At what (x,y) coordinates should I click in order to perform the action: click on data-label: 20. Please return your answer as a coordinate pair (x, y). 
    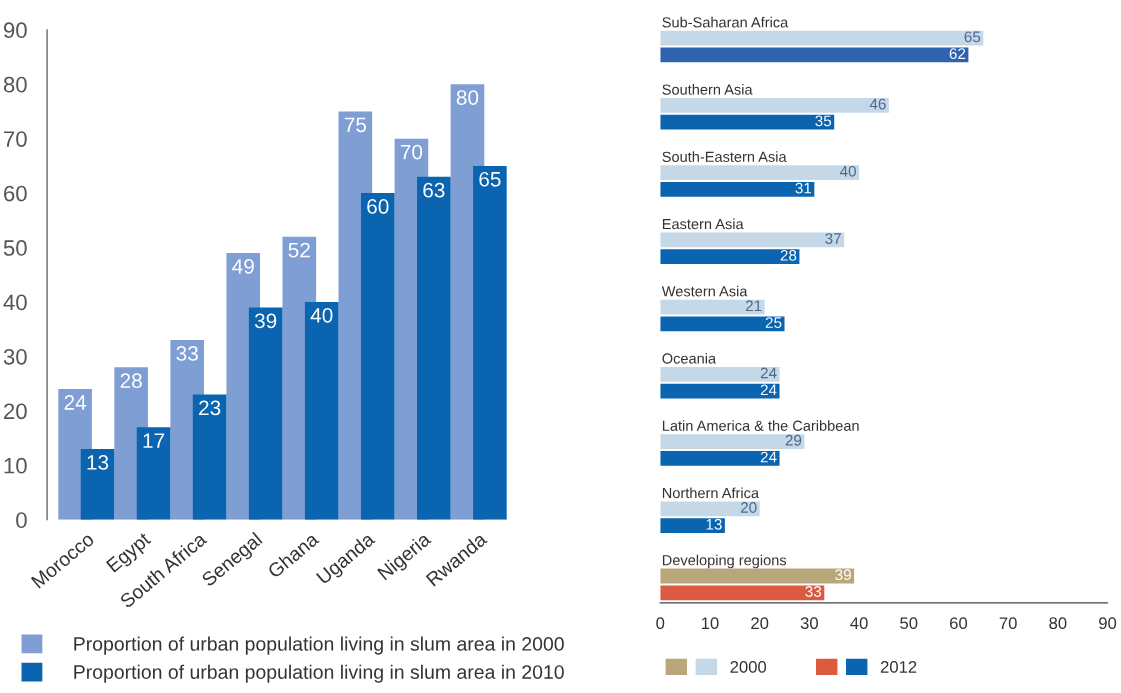
    Looking at the image, I should click on (748, 507).